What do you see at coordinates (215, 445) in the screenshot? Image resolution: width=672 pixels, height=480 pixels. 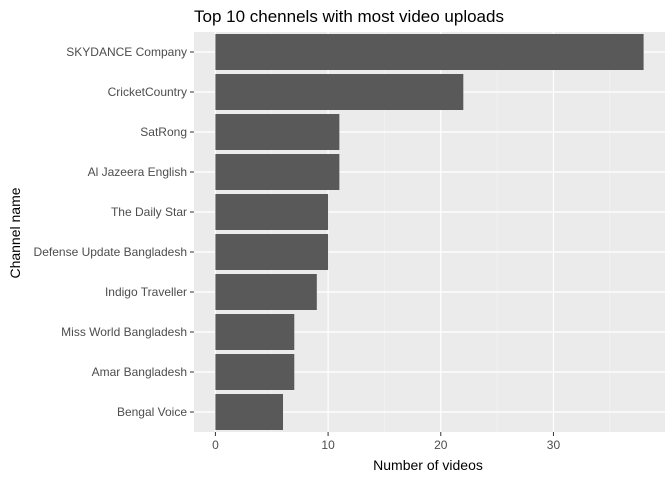 I see `x-tick-label: 0` at bounding box center [215, 445].